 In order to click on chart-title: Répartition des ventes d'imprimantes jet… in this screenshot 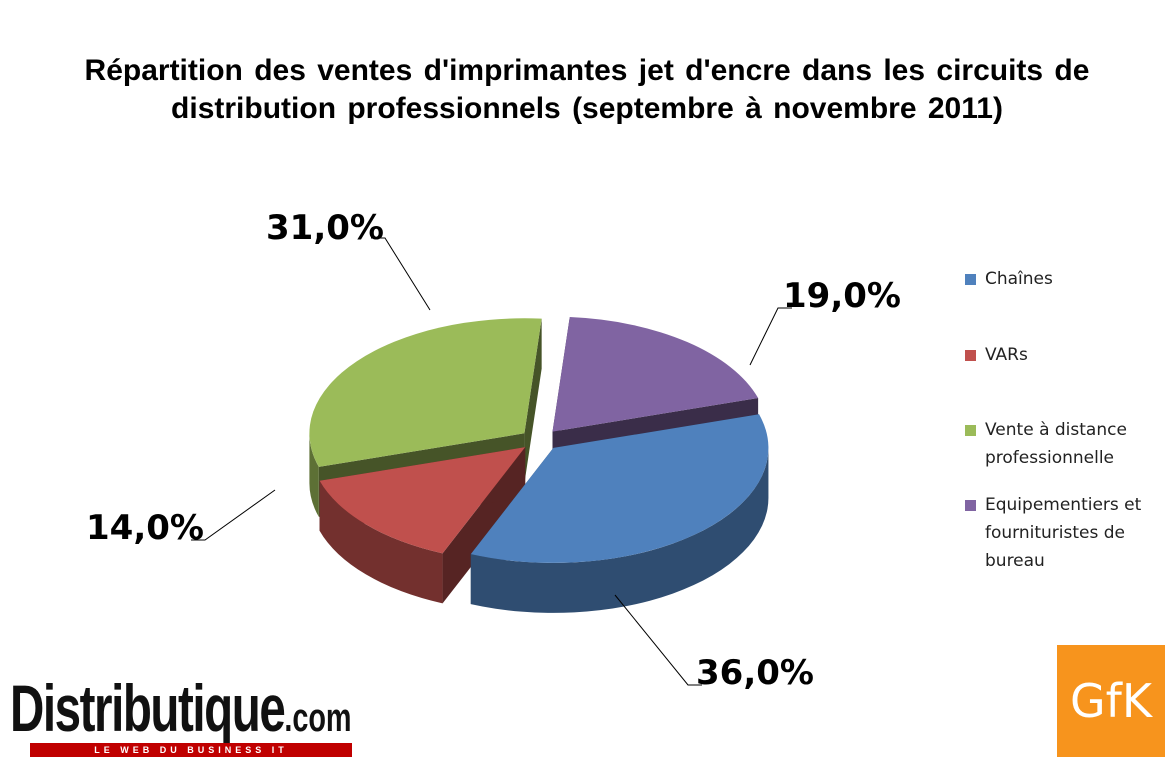, I will do `click(587, 89)`.